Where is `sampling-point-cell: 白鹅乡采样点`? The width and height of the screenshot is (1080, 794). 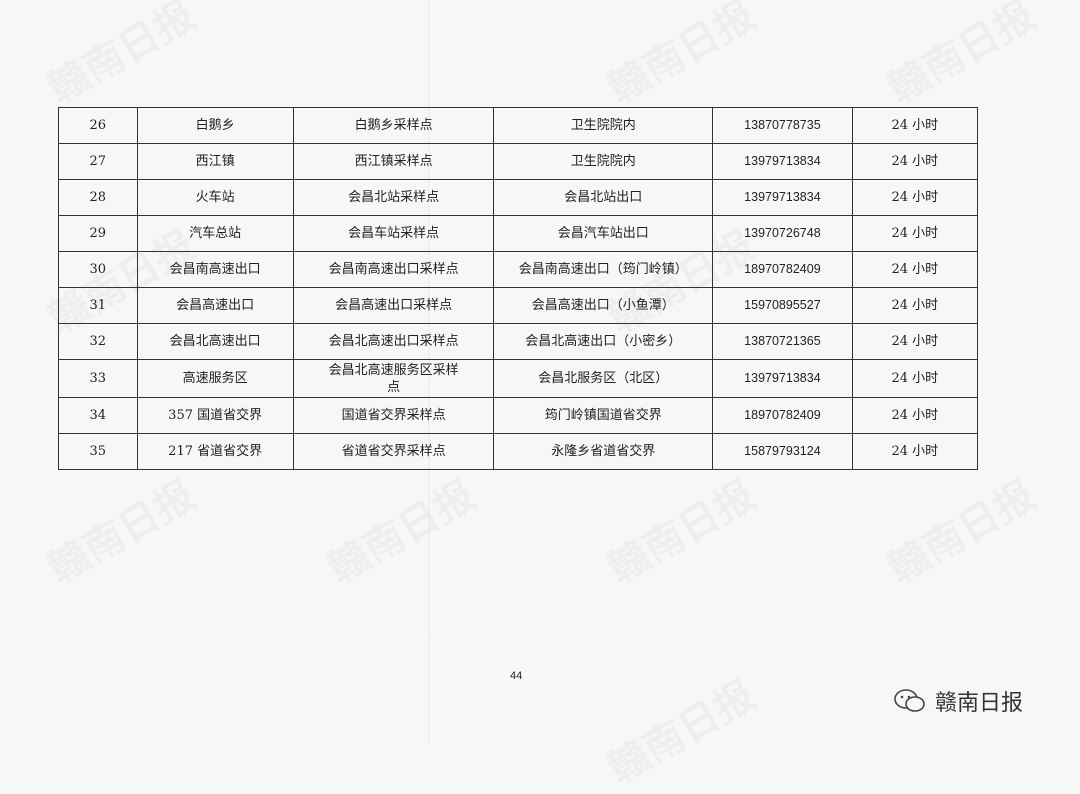 sampling-point-cell: 白鹅乡采样点 is located at coordinates (393, 125).